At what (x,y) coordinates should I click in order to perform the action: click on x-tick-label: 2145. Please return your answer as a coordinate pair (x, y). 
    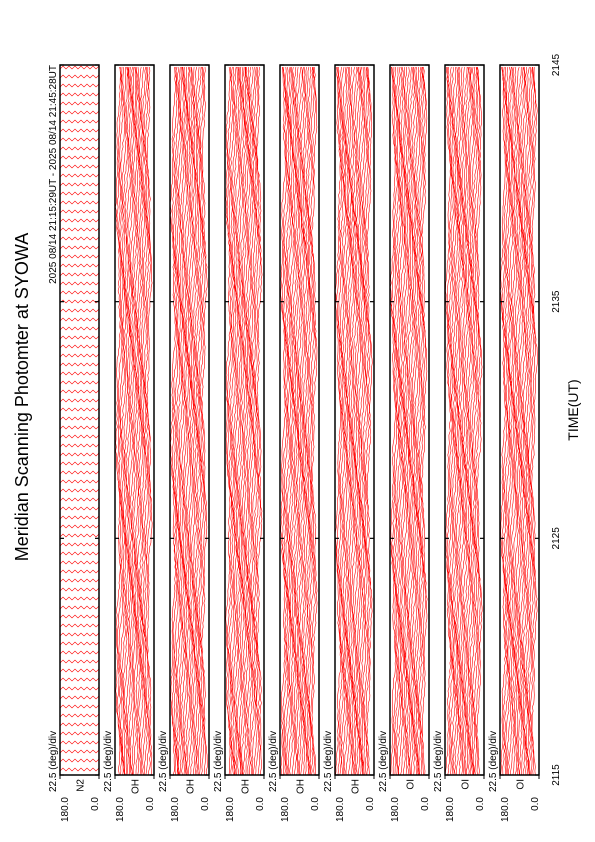
    Looking at the image, I should click on (556, 64).